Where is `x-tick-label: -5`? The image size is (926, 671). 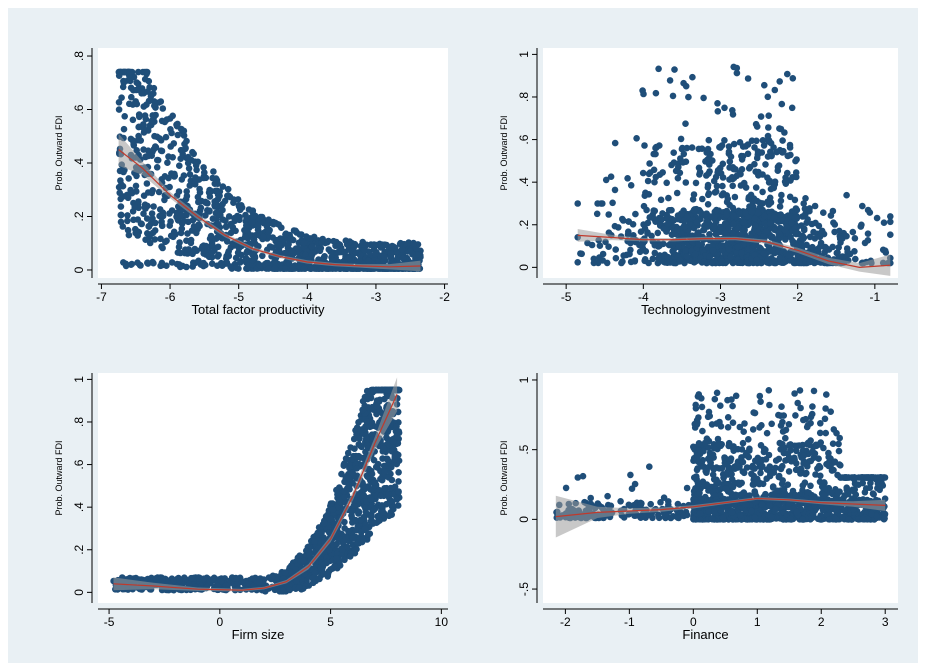
x-tick-label: -5 is located at coordinates (238, 297).